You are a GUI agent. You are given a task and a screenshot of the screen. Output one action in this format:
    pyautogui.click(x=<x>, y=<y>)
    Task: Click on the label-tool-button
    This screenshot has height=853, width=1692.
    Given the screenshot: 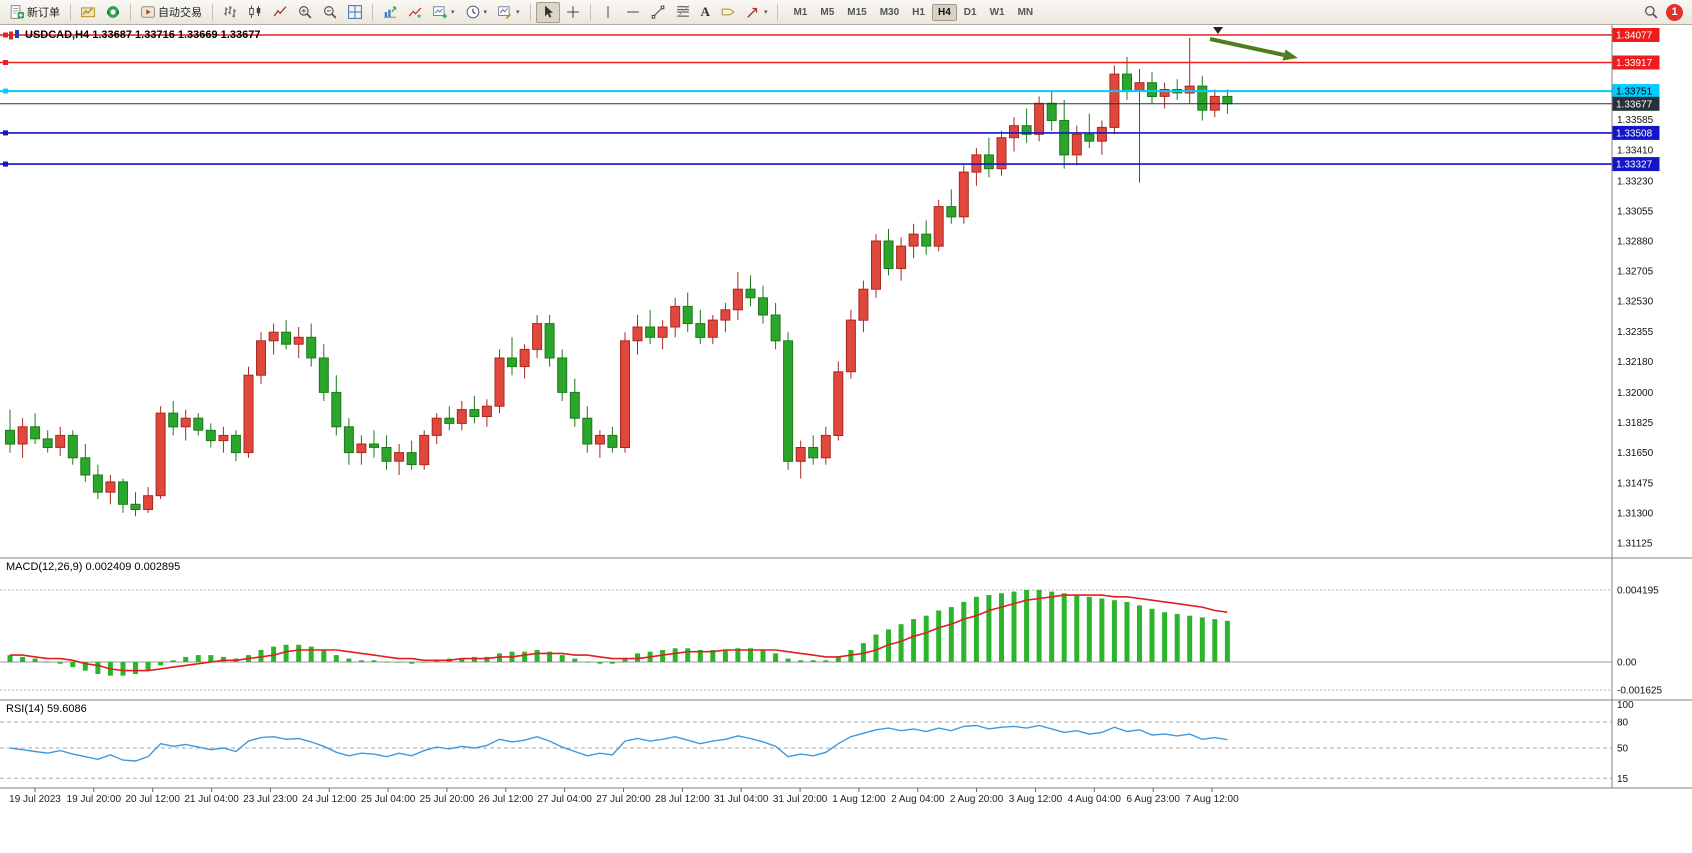 What is the action you would take?
    pyautogui.click(x=728, y=12)
    